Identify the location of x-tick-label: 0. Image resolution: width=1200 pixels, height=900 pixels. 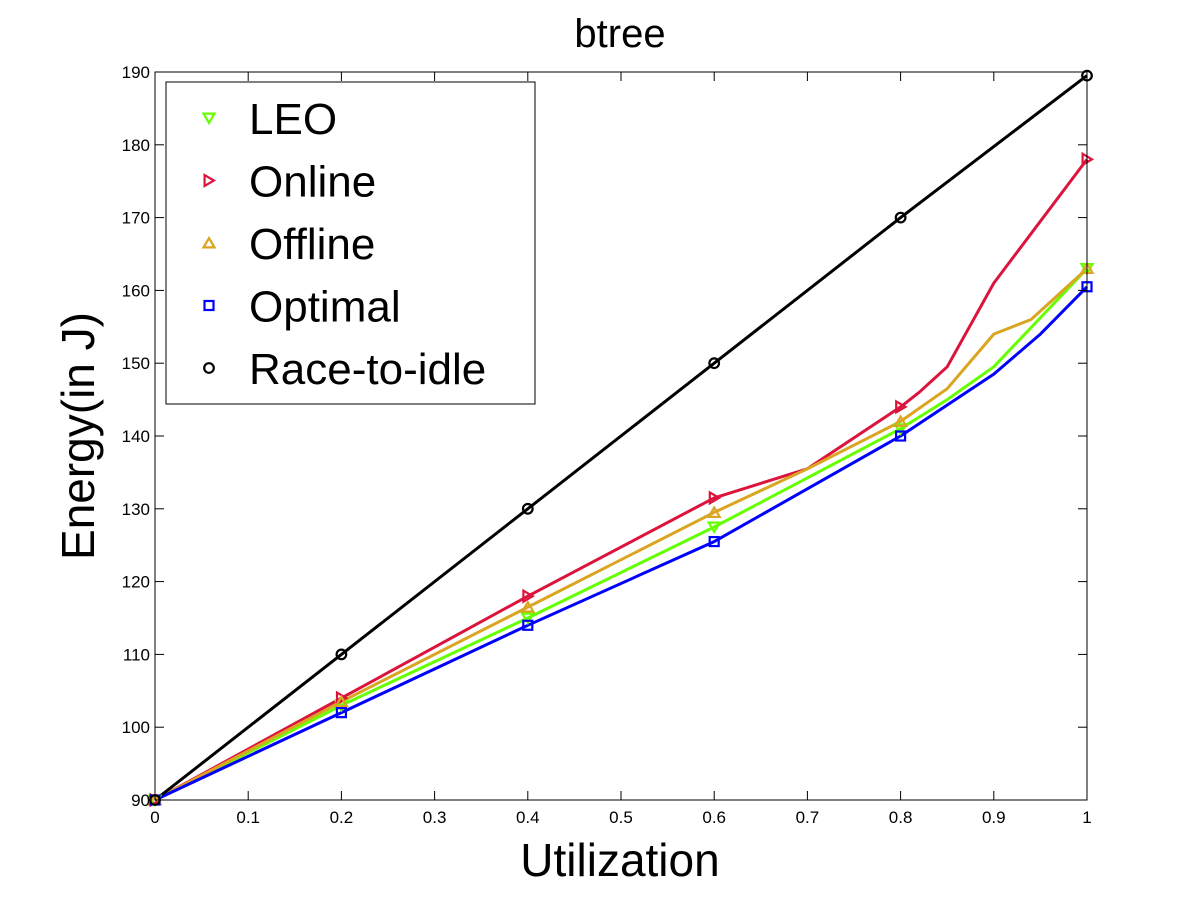
(154, 817).